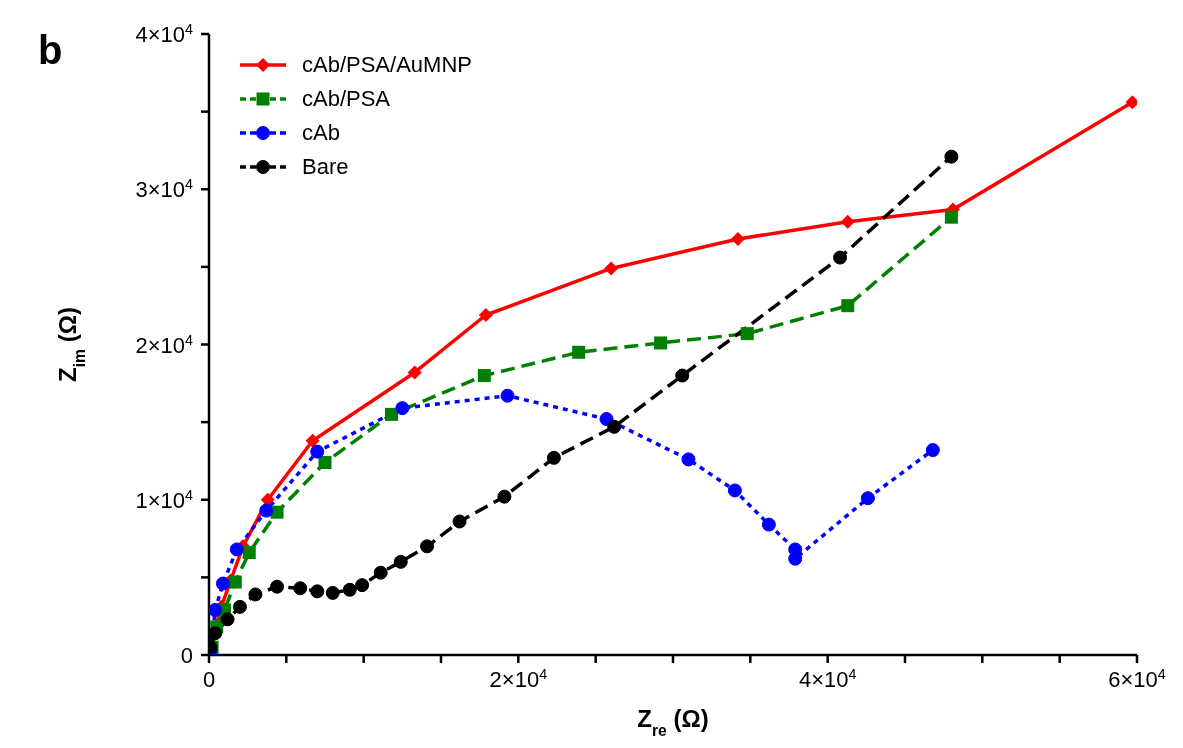 The height and width of the screenshot is (748, 1183). Describe the element at coordinates (164, 344) in the screenshot. I see `y-tick-label: 2×10$^{4}$` at that location.